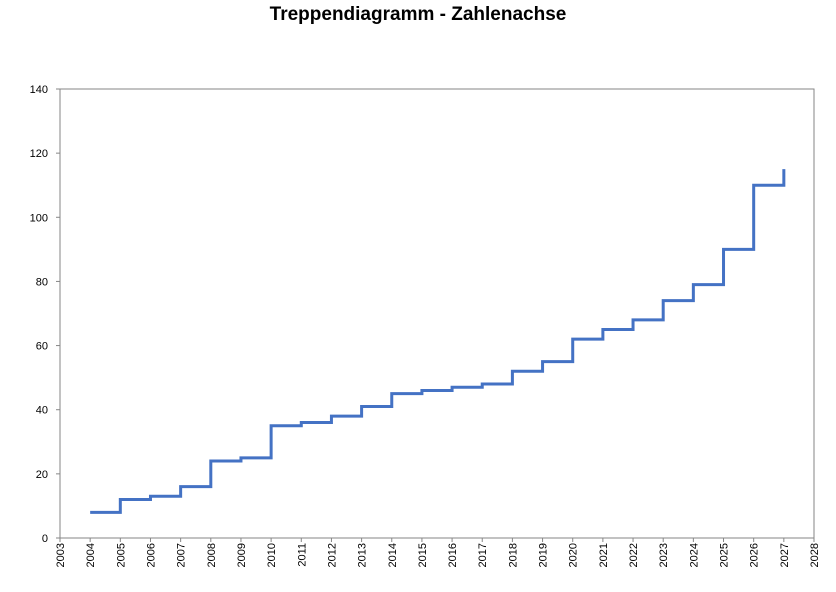 The image size is (836, 592). What do you see at coordinates (393, 555) in the screenshot?
I see `x-tick-label: 2014` at bounding box center [393, 555].